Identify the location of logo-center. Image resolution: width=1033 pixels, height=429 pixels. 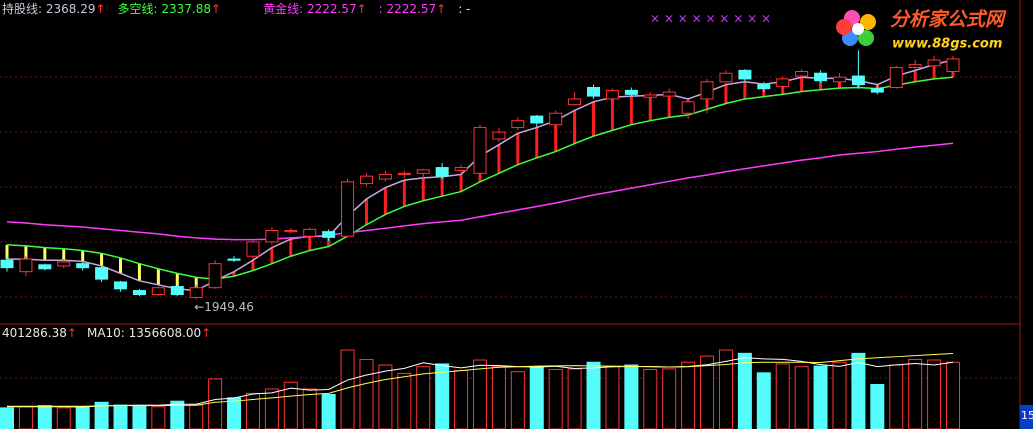
(858, 29).